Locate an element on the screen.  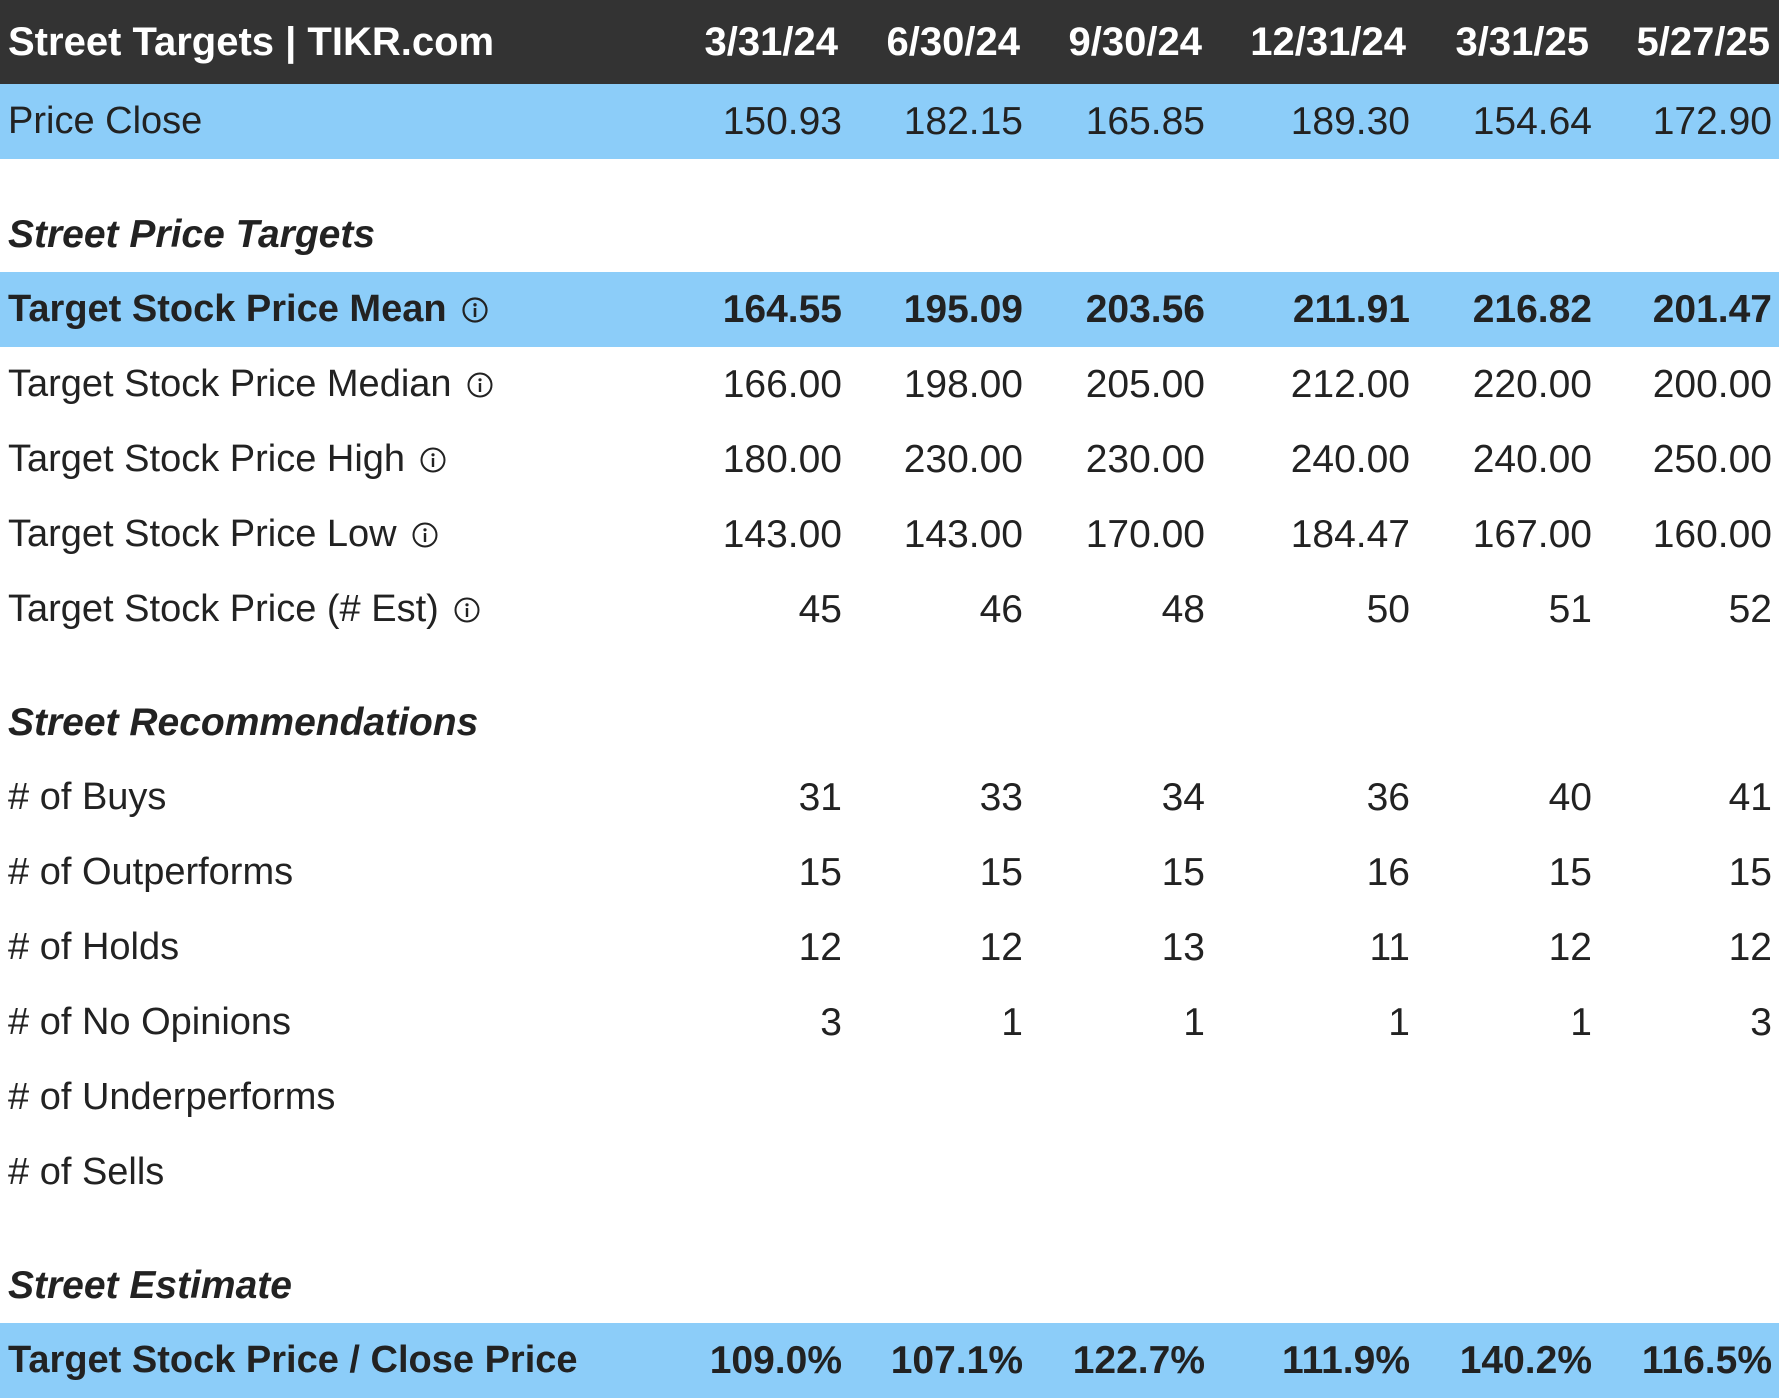
row-label: # of Outperforms is located at coordinates (151, 872).